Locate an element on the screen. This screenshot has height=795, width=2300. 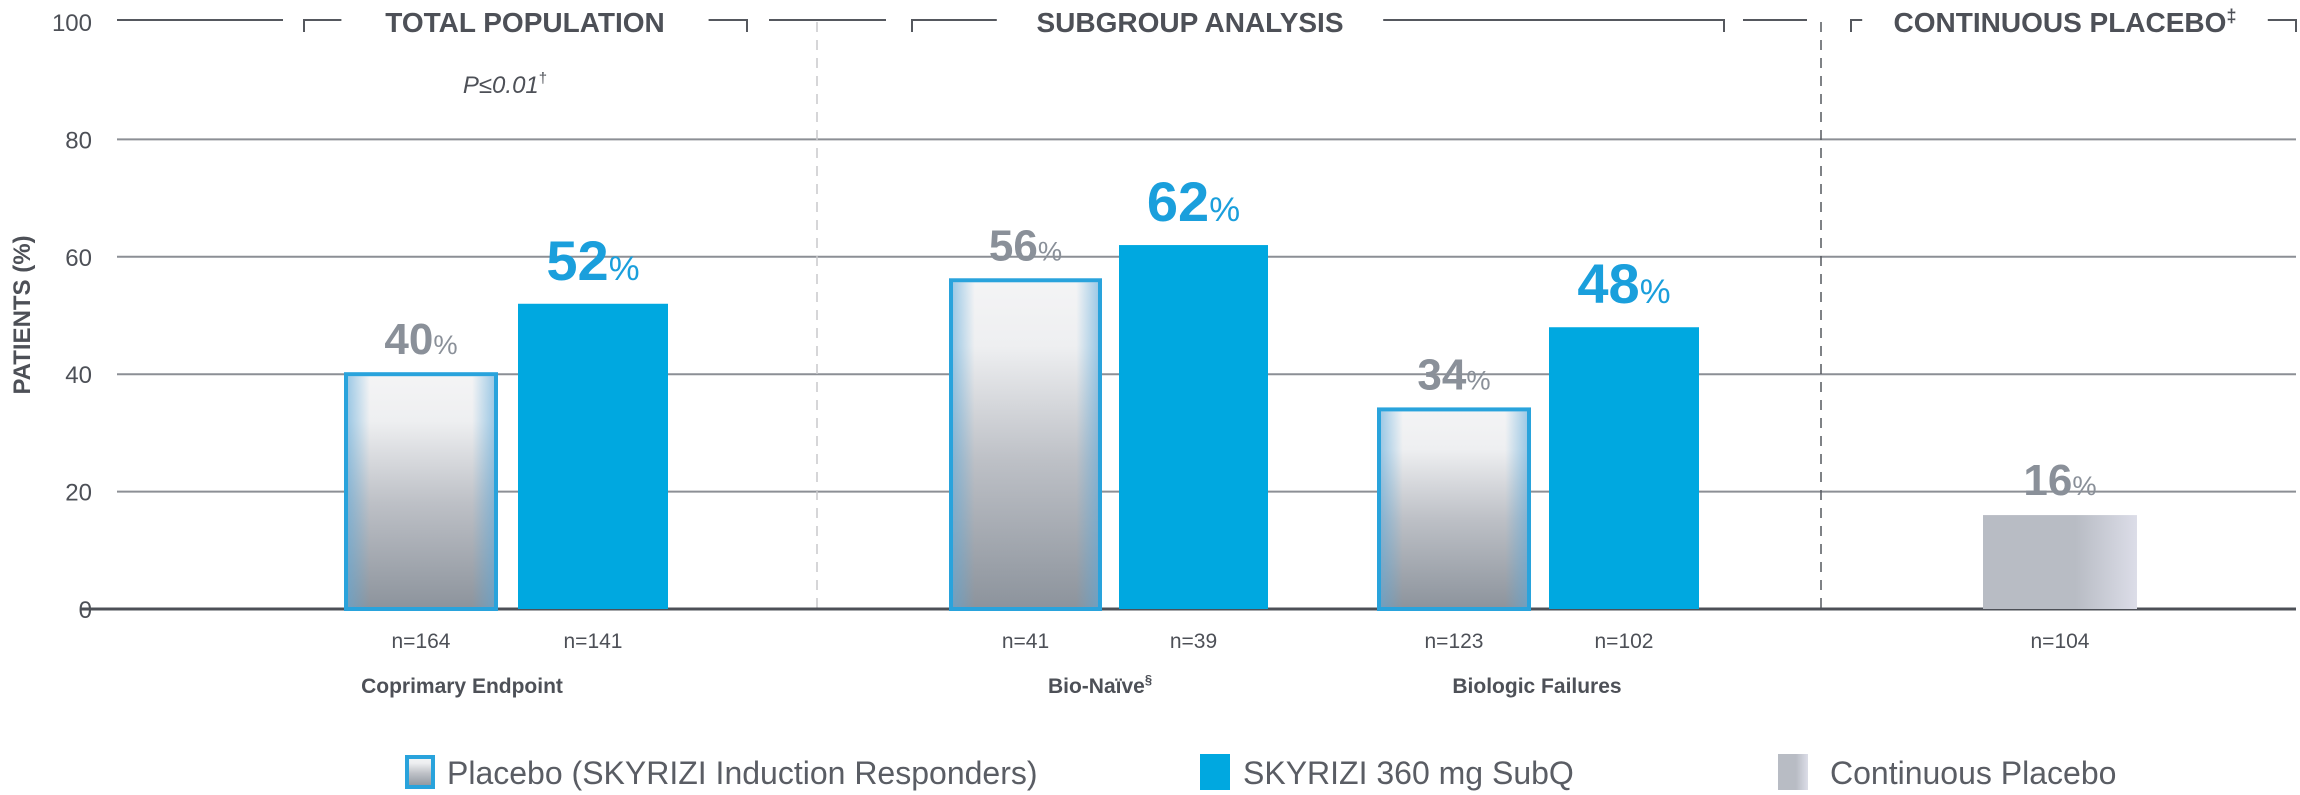
y-axis-label: PATIENTS (%) is located at coordinates (22, 314).